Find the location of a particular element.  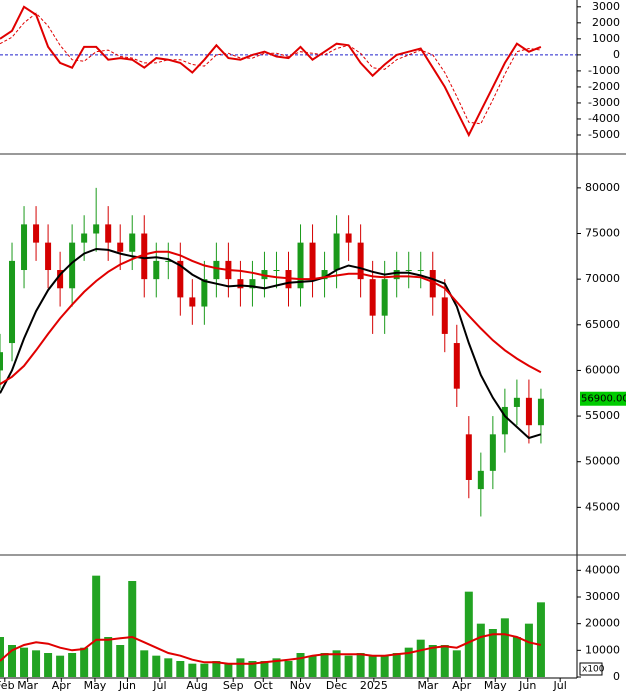

x-tick-label: Jul is located at coordinates (560, 685).